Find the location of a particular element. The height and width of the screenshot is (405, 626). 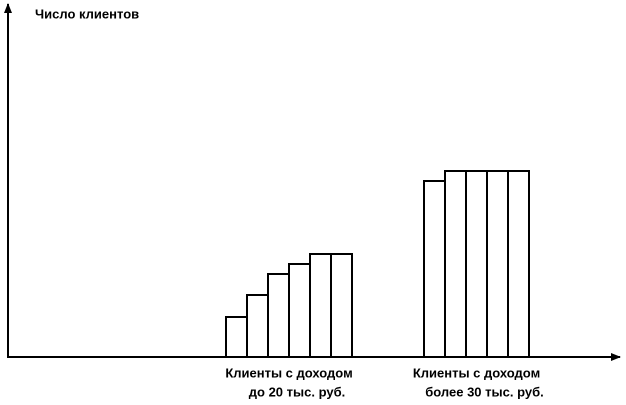

group-label: более 30 тыс. руб. is located at coordinates (484, 391).